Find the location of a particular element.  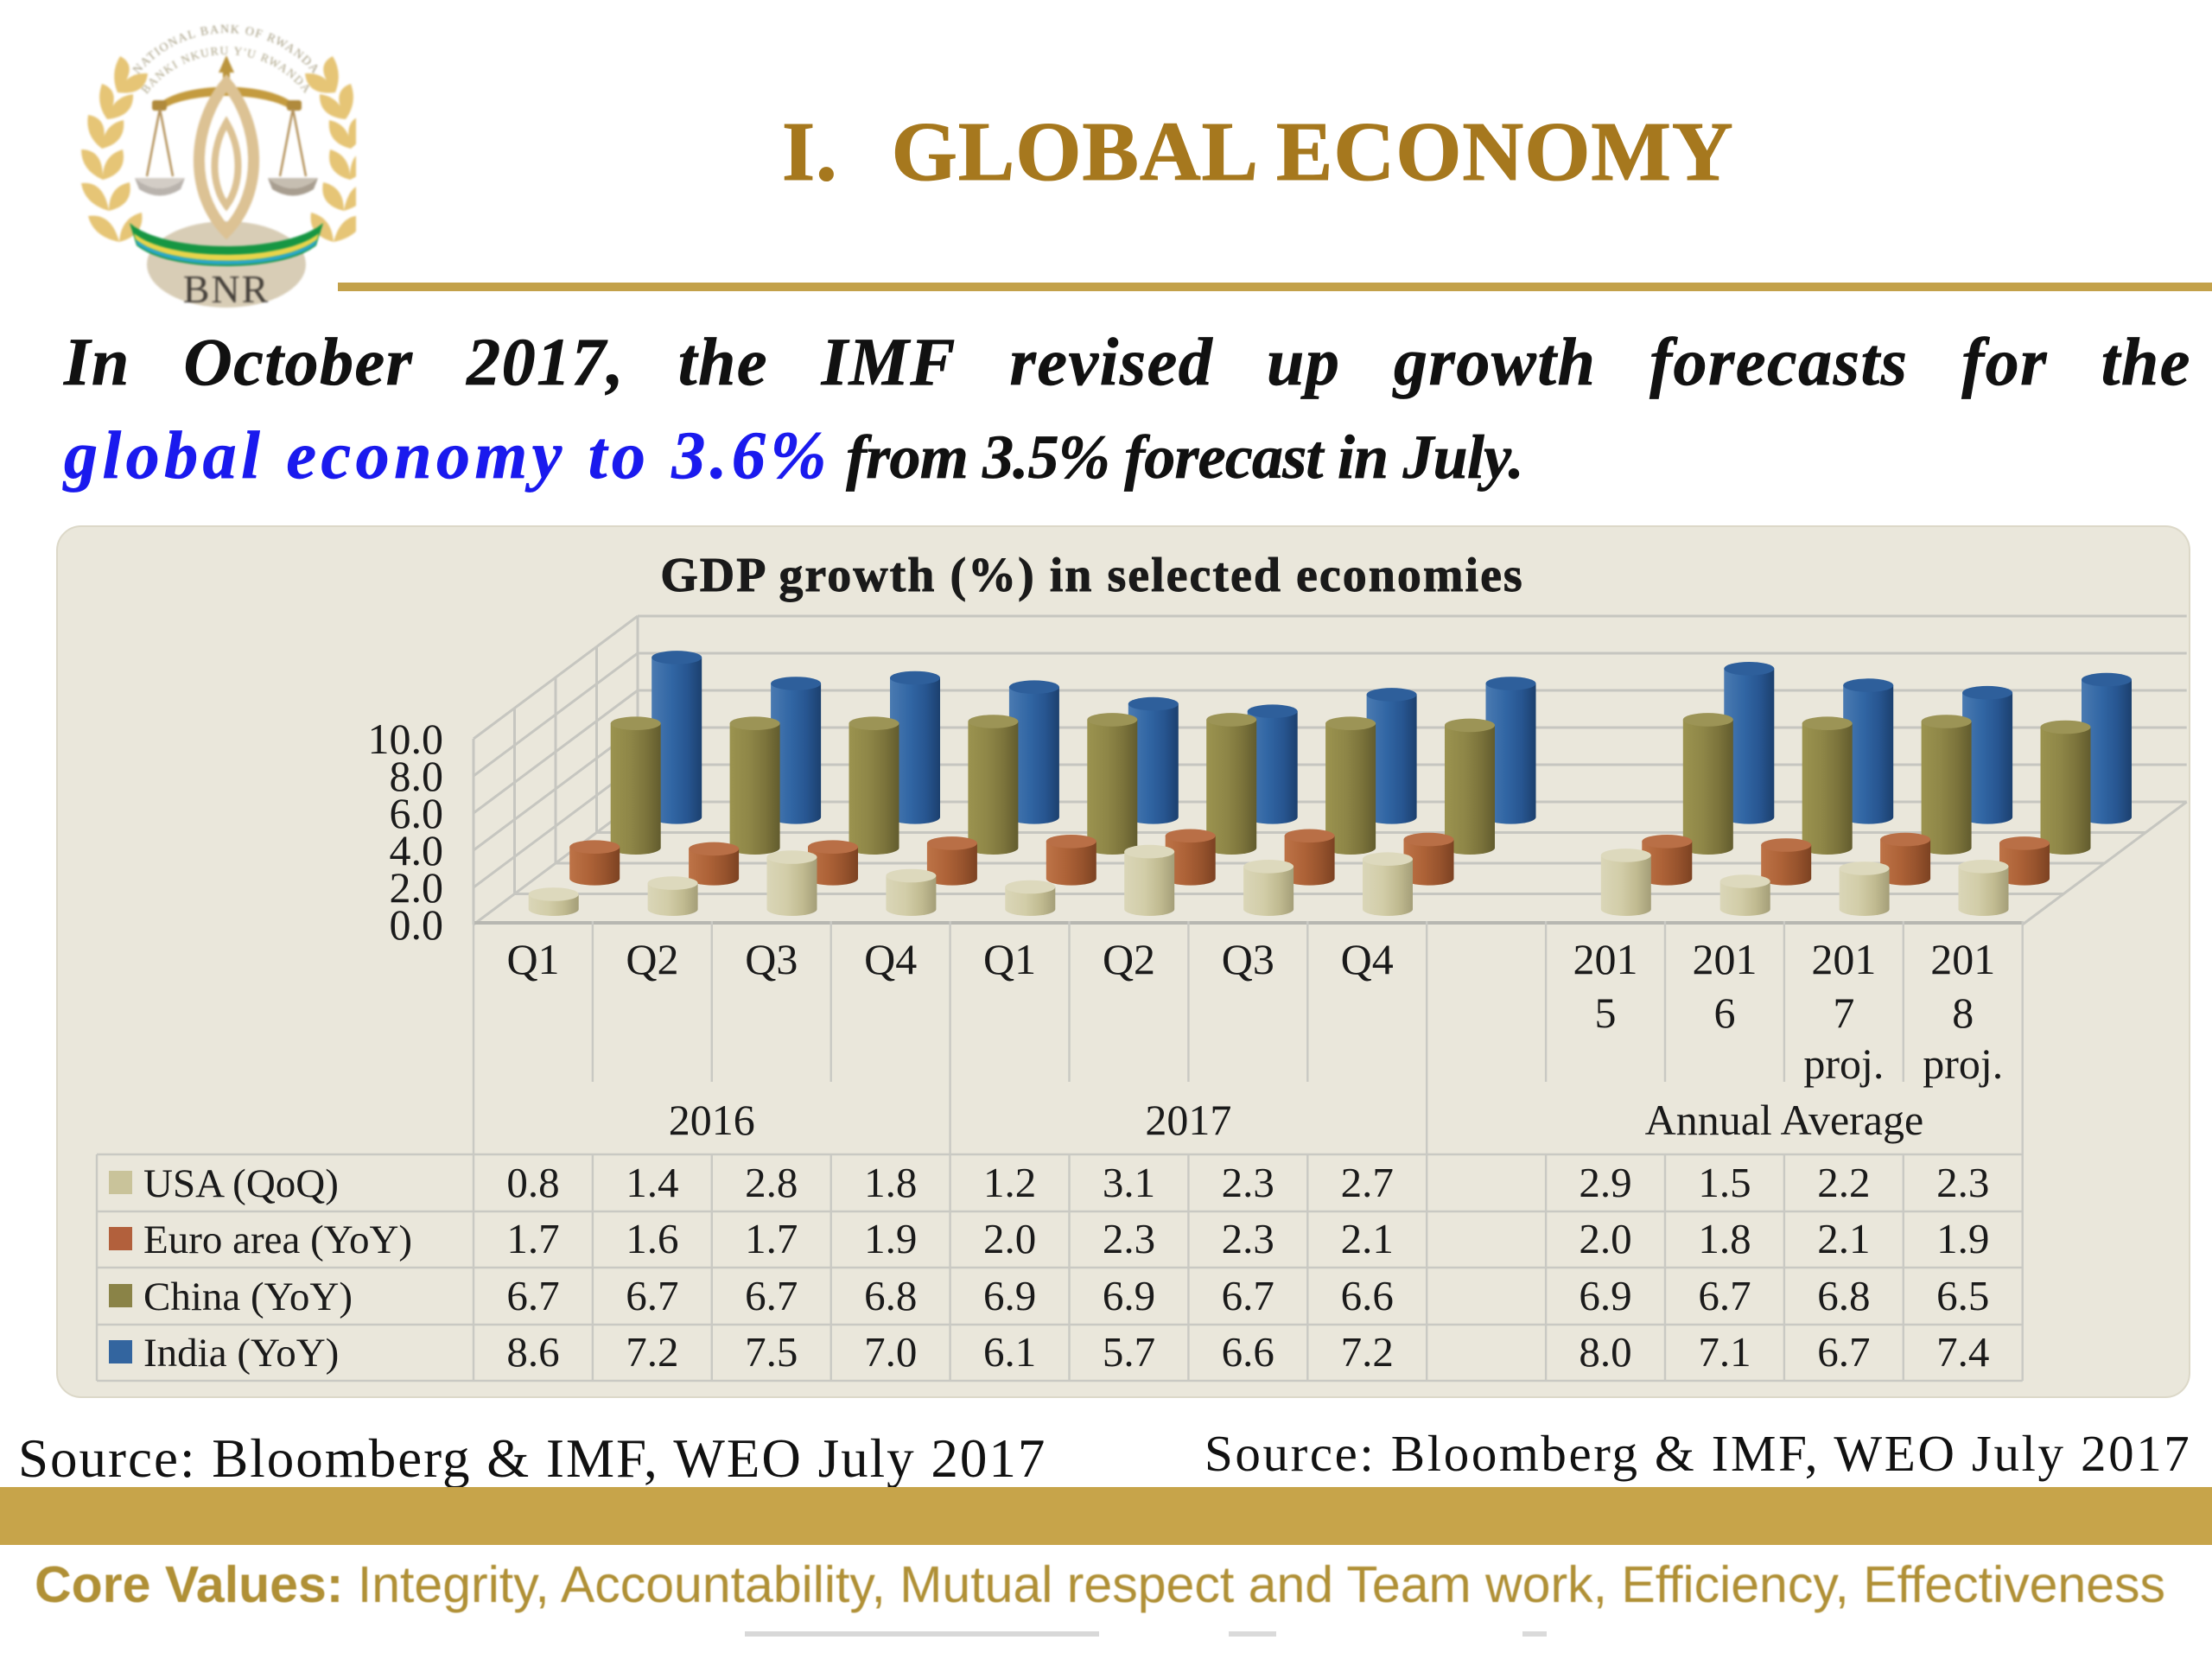

svg-text: 2.2 is located at coordinates (1843, 1182).